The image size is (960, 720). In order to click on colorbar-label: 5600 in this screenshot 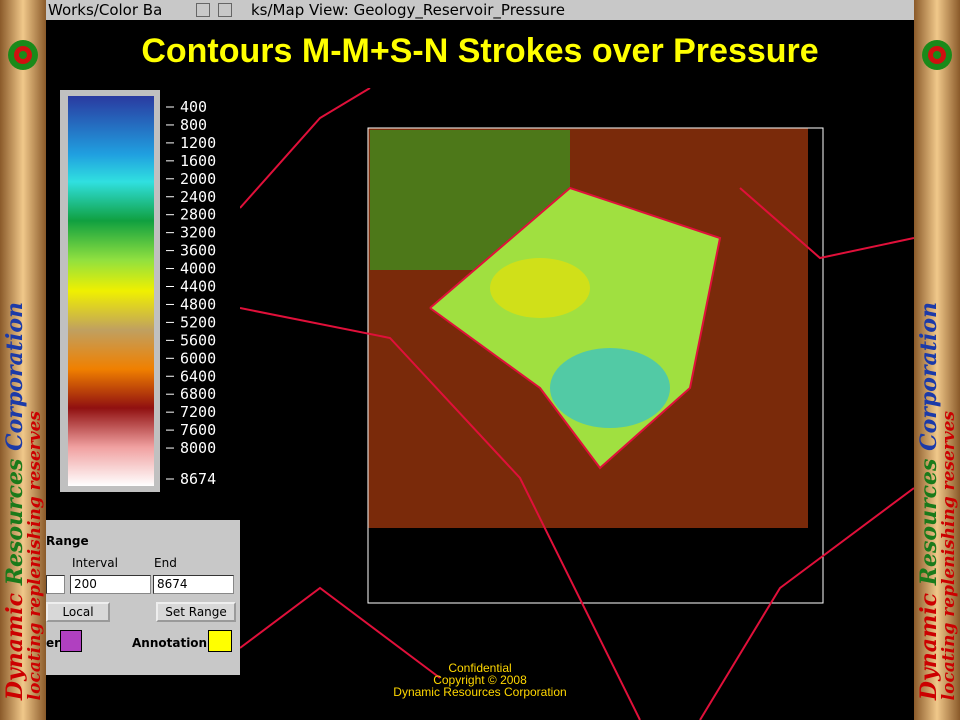, I will do `click(198, 340)`.